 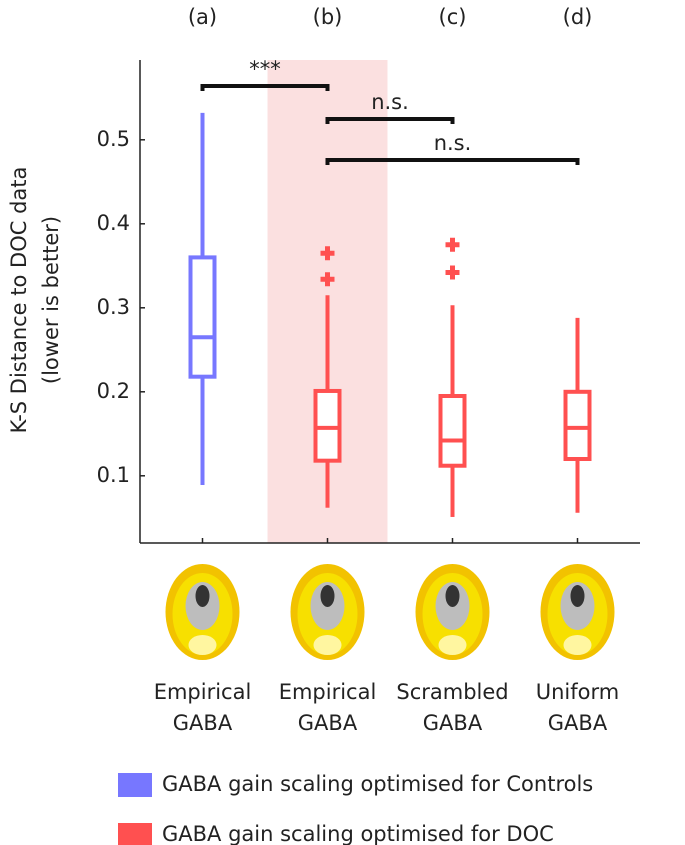 I want to click on category-label: (a), so click(x=202, y=17).